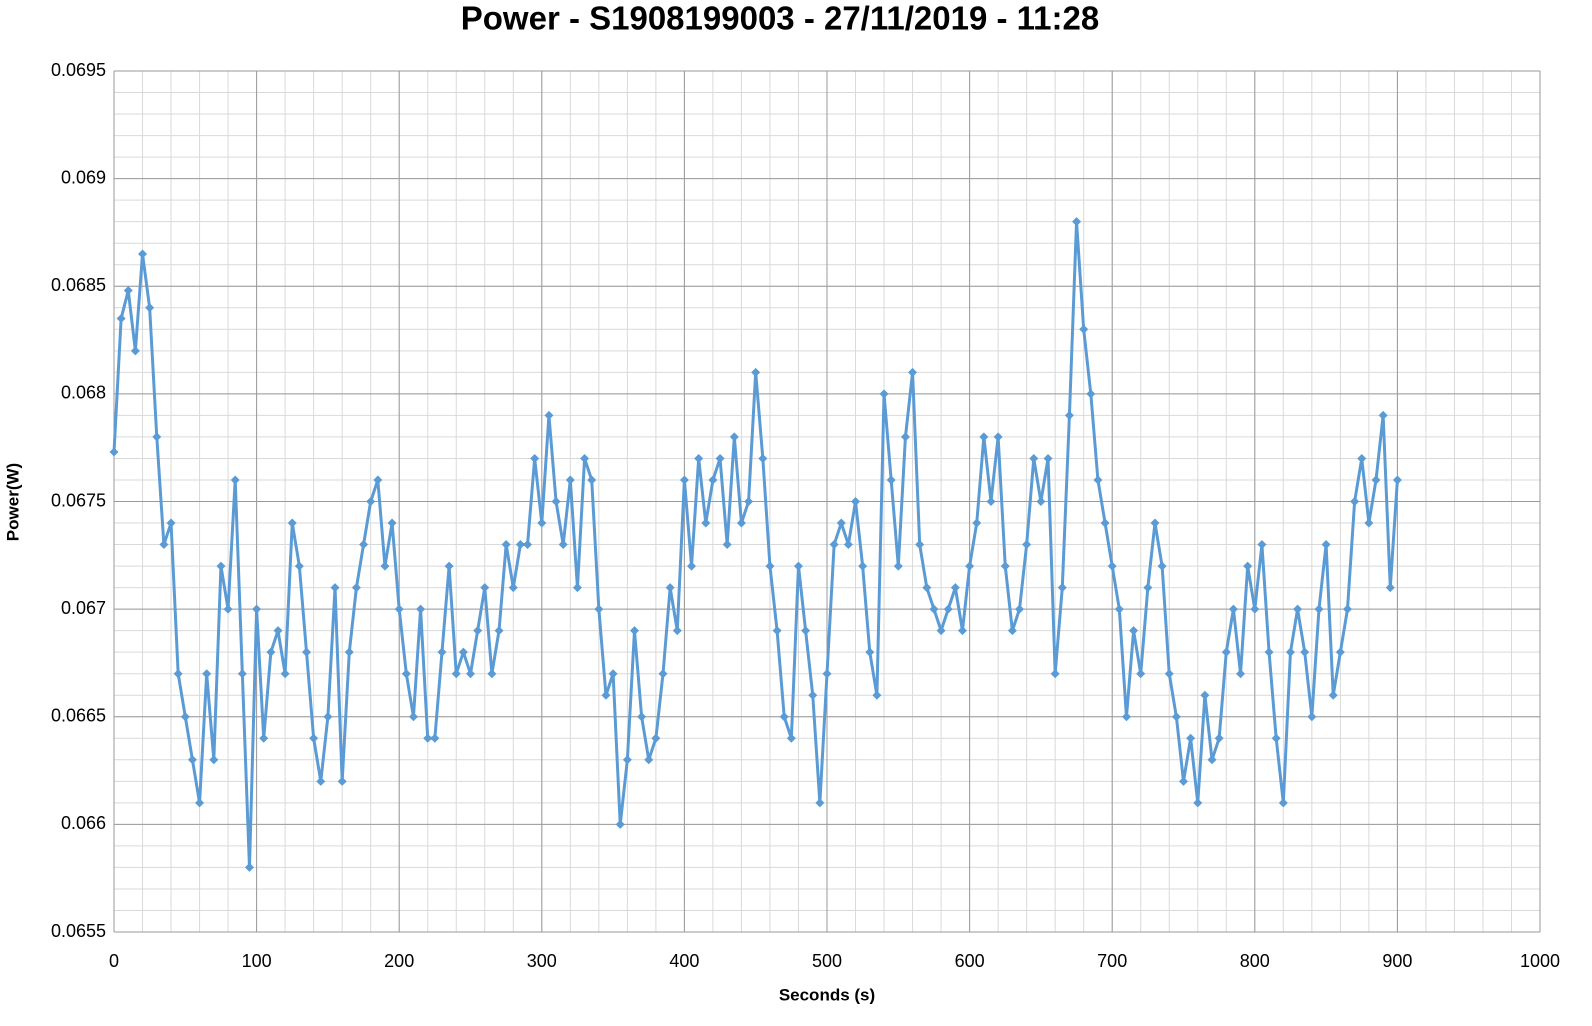 This screenshot has height=1026, width=1592. Describe the element at coordinates (970, 961) in the screenshot. I see `x-tick-label: 600` at that location.